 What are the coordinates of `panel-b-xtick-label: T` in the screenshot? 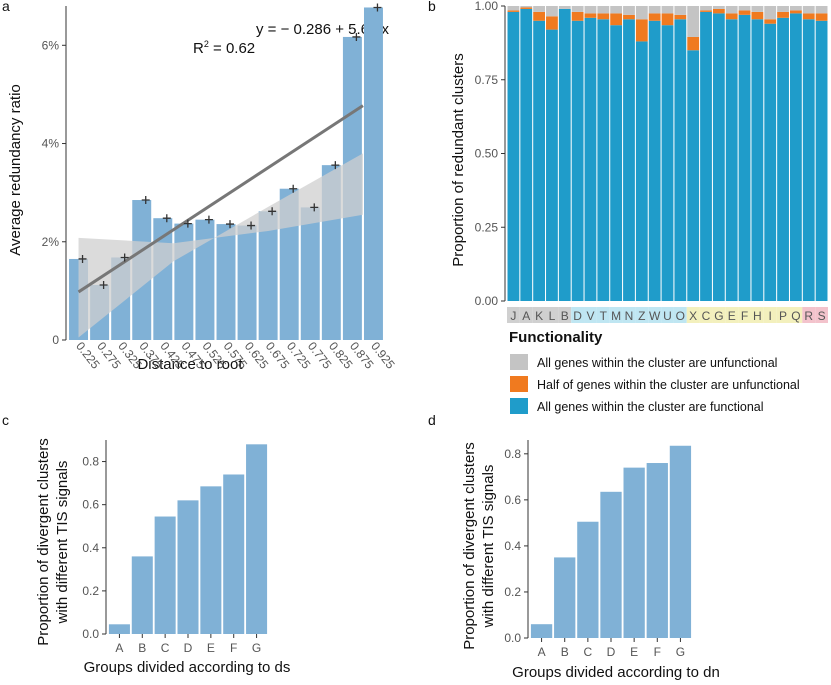 It's located at (604, 316).